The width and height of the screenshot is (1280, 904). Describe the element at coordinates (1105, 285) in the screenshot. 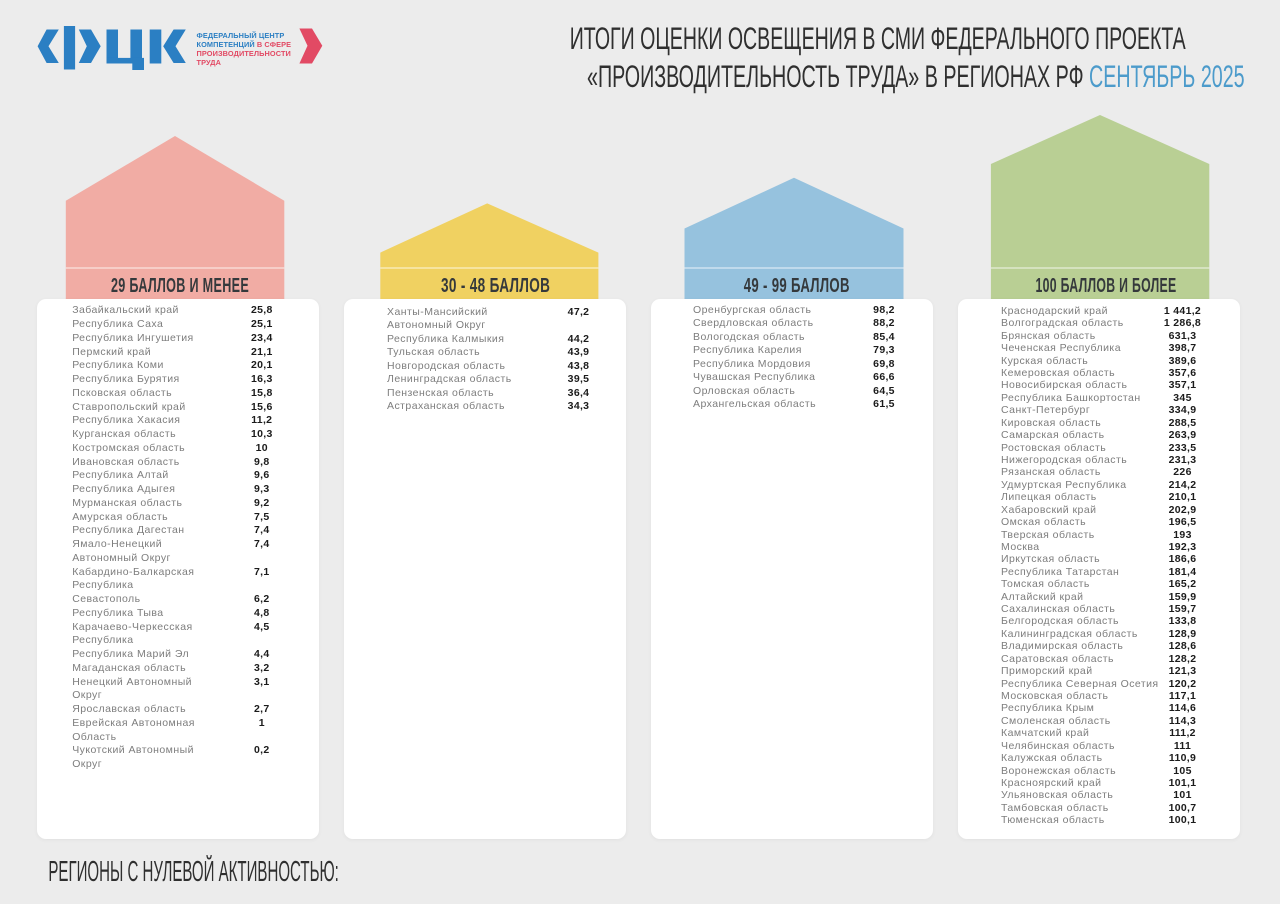

I see `svg-text: 100 БАЛЛОВ И БОЛЕЕ` at that location.